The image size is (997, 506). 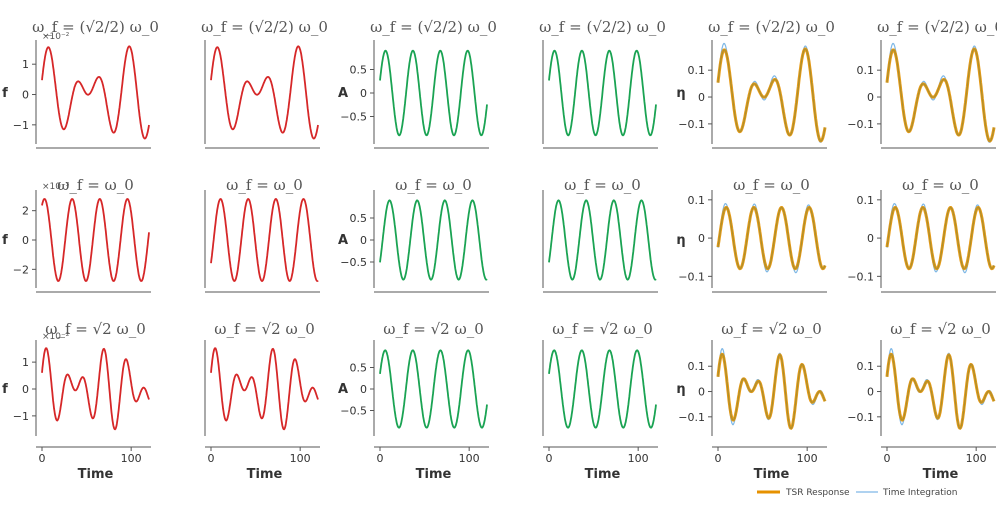 I want to click on subplot-r0-c4: −0.1 0 0.1η, so click(x=751, y=94).